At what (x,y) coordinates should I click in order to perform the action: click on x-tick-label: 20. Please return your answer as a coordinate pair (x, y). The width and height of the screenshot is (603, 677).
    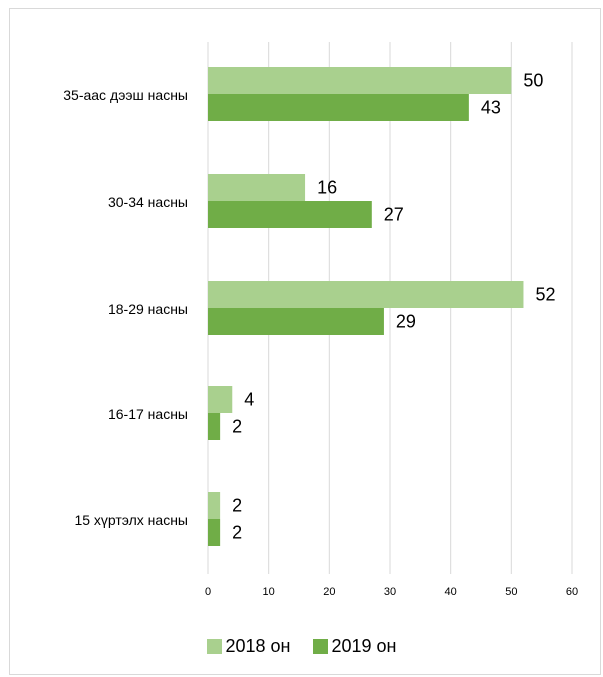
    Looking at the image, I should click on (329, 592).